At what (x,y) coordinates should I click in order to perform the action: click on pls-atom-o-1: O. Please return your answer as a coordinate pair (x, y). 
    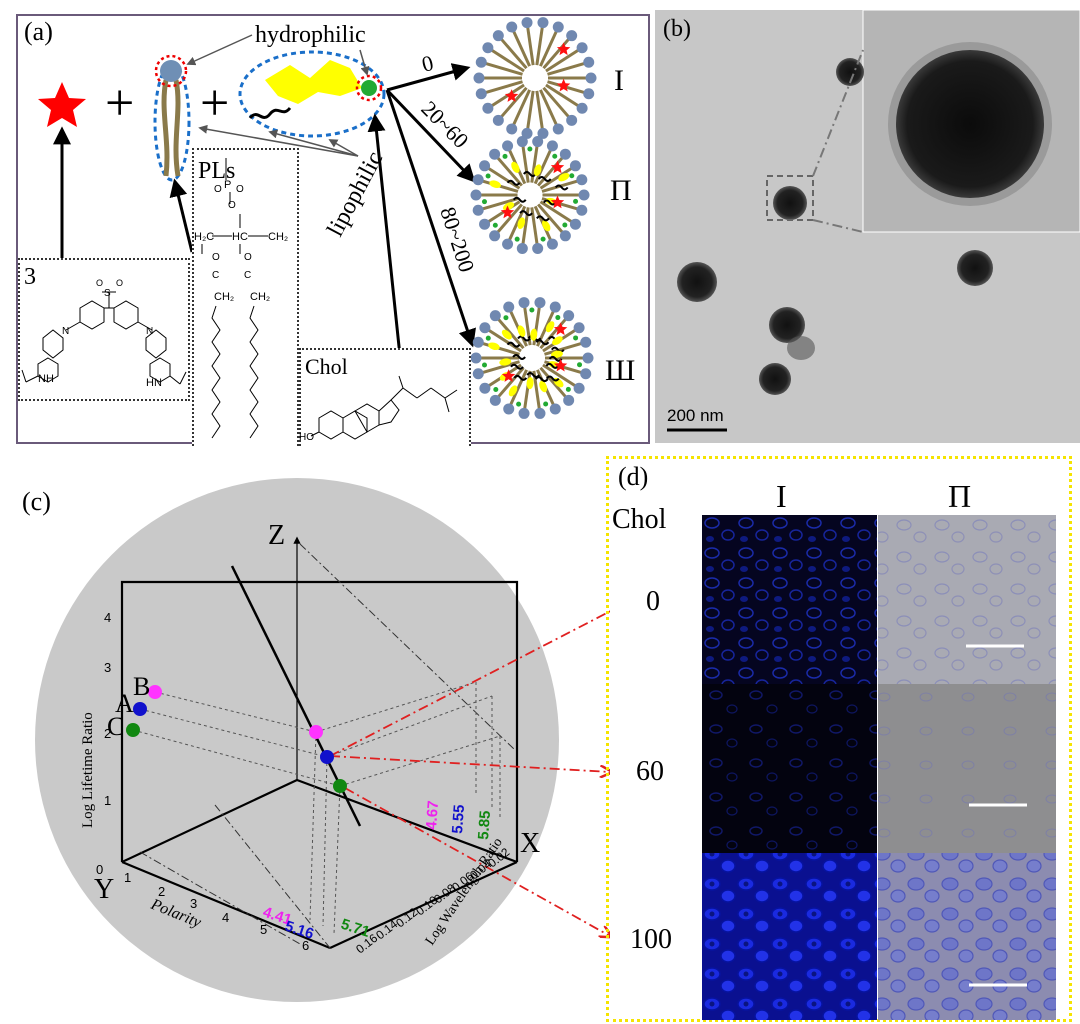
    Looking at the image, I should click on (218, 189).